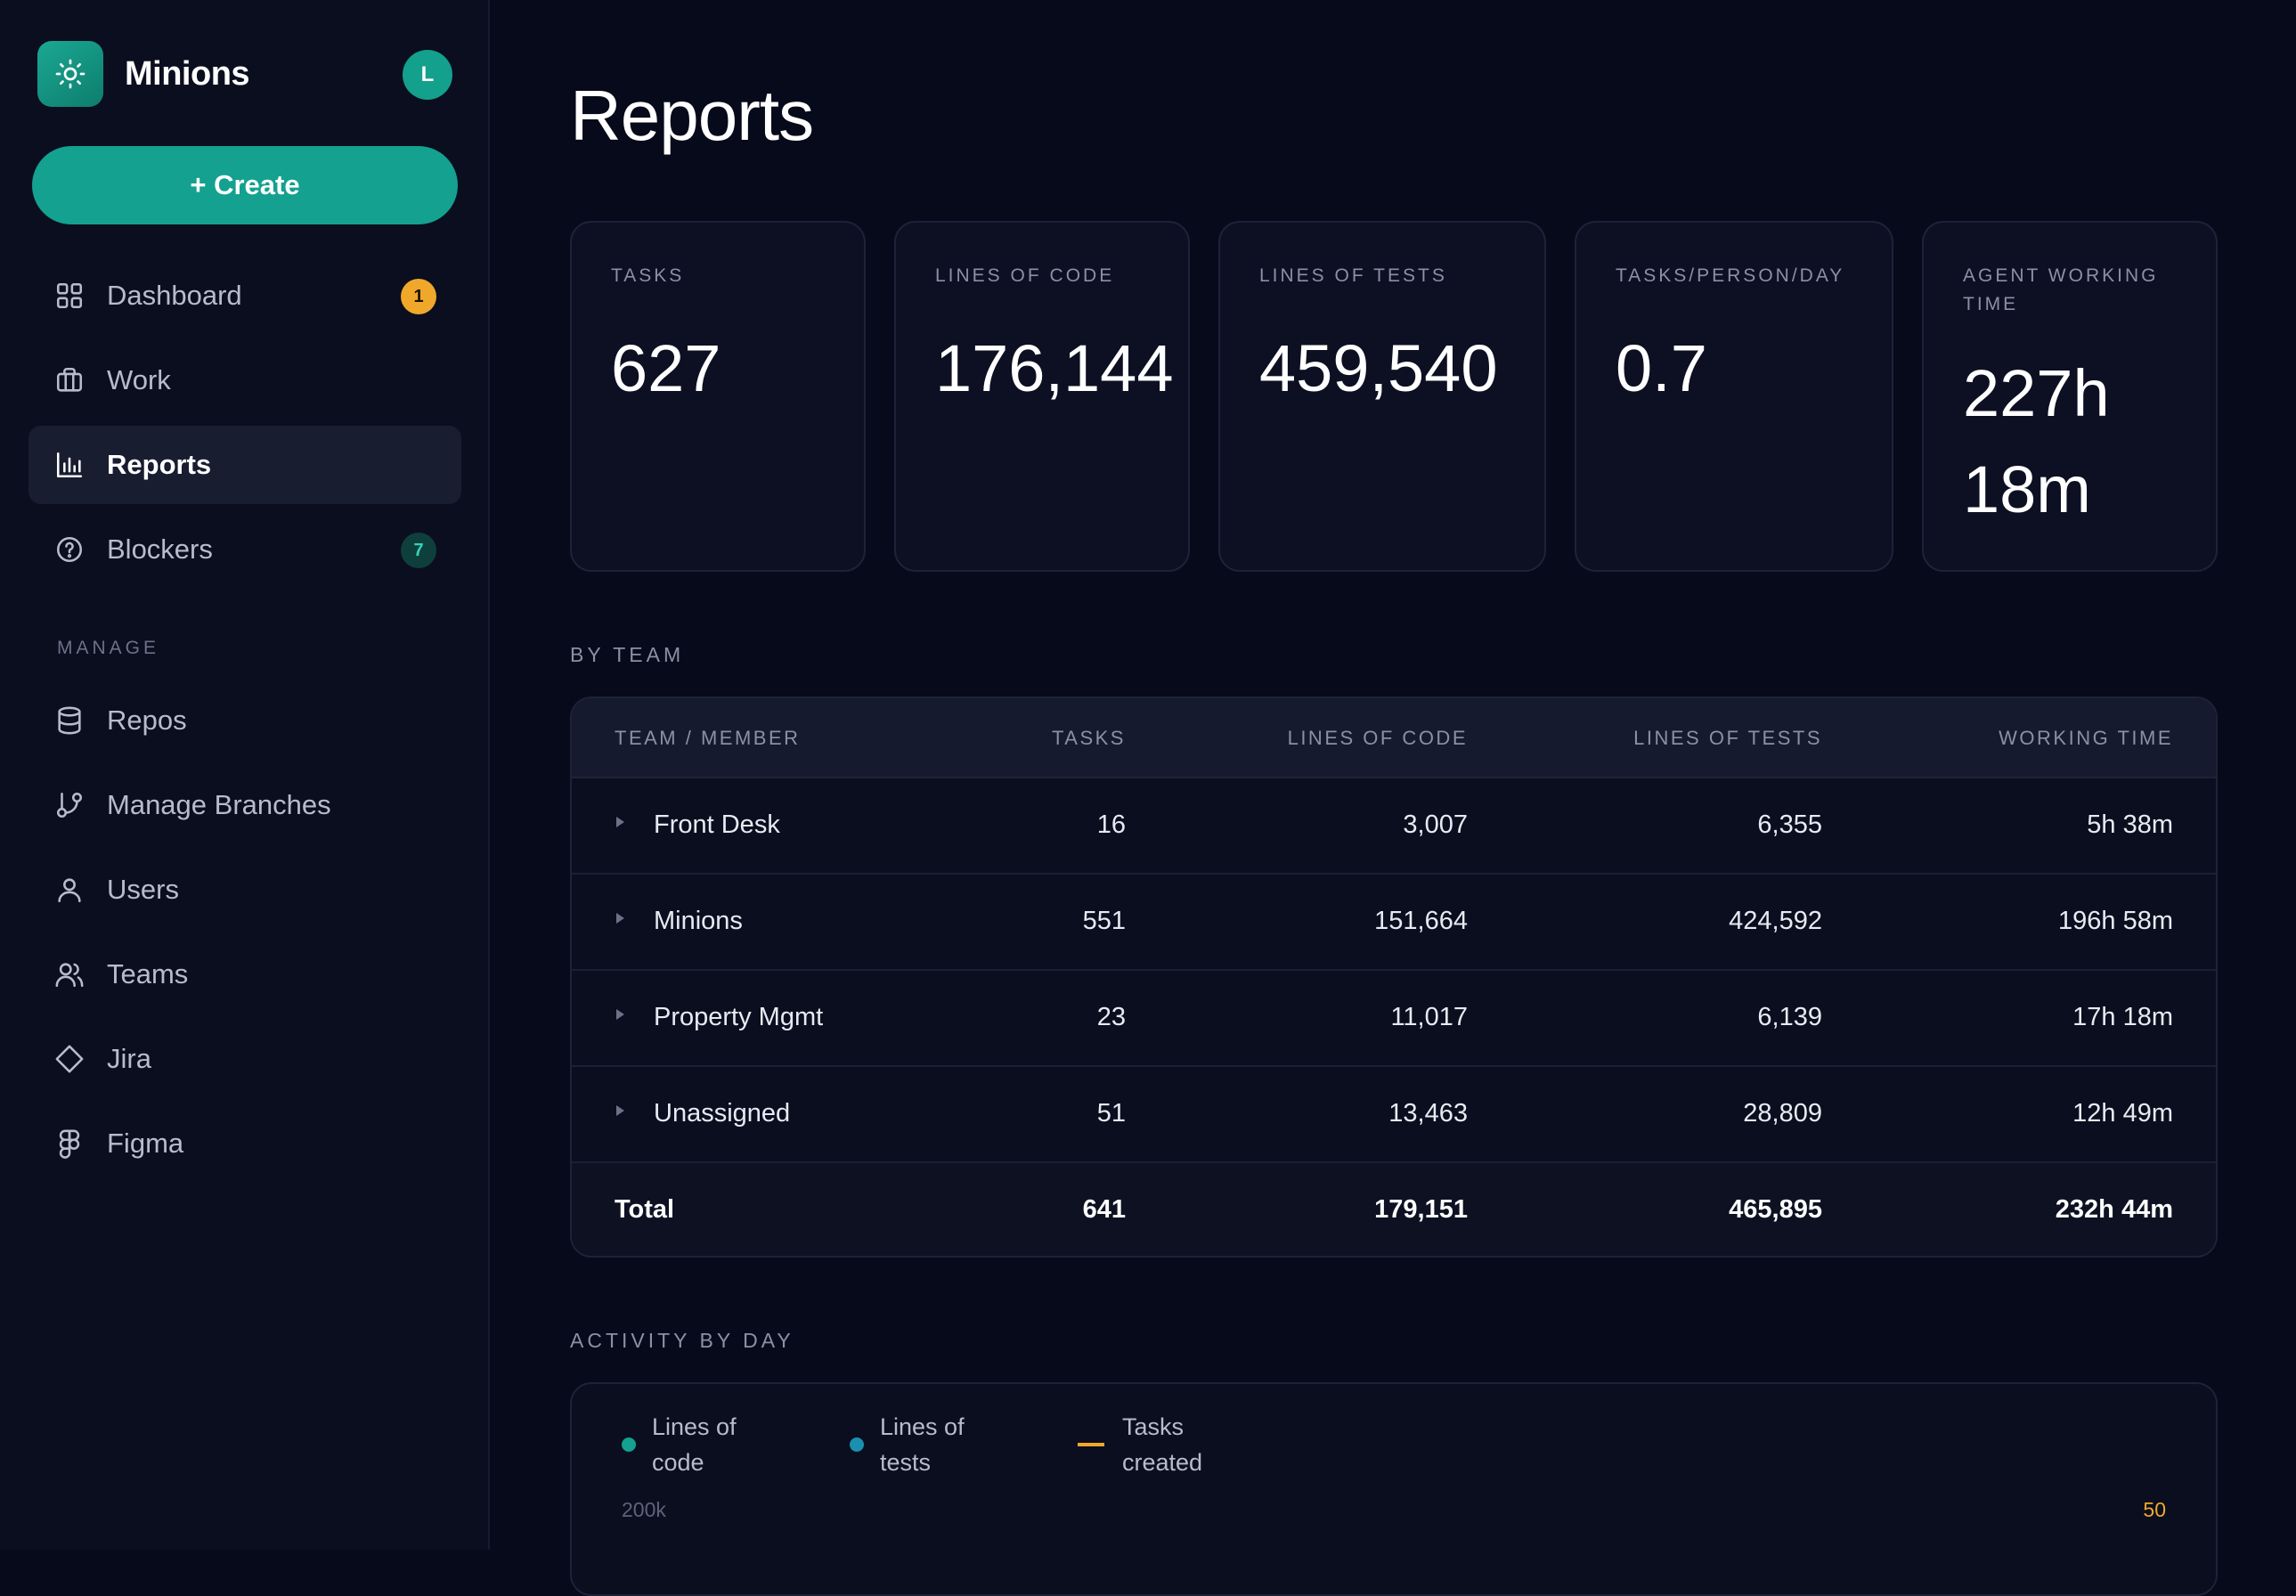  What do you see at coordinates (1428, 1113) in the screenshot?
I see `loc-value: 13,463` at bounding box center [1428, 1113].